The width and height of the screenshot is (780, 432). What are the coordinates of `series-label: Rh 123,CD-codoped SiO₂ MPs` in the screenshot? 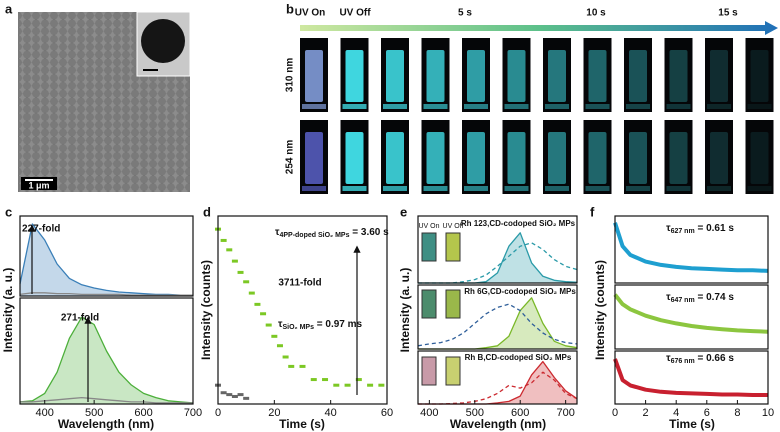 It's located at (518, 223).